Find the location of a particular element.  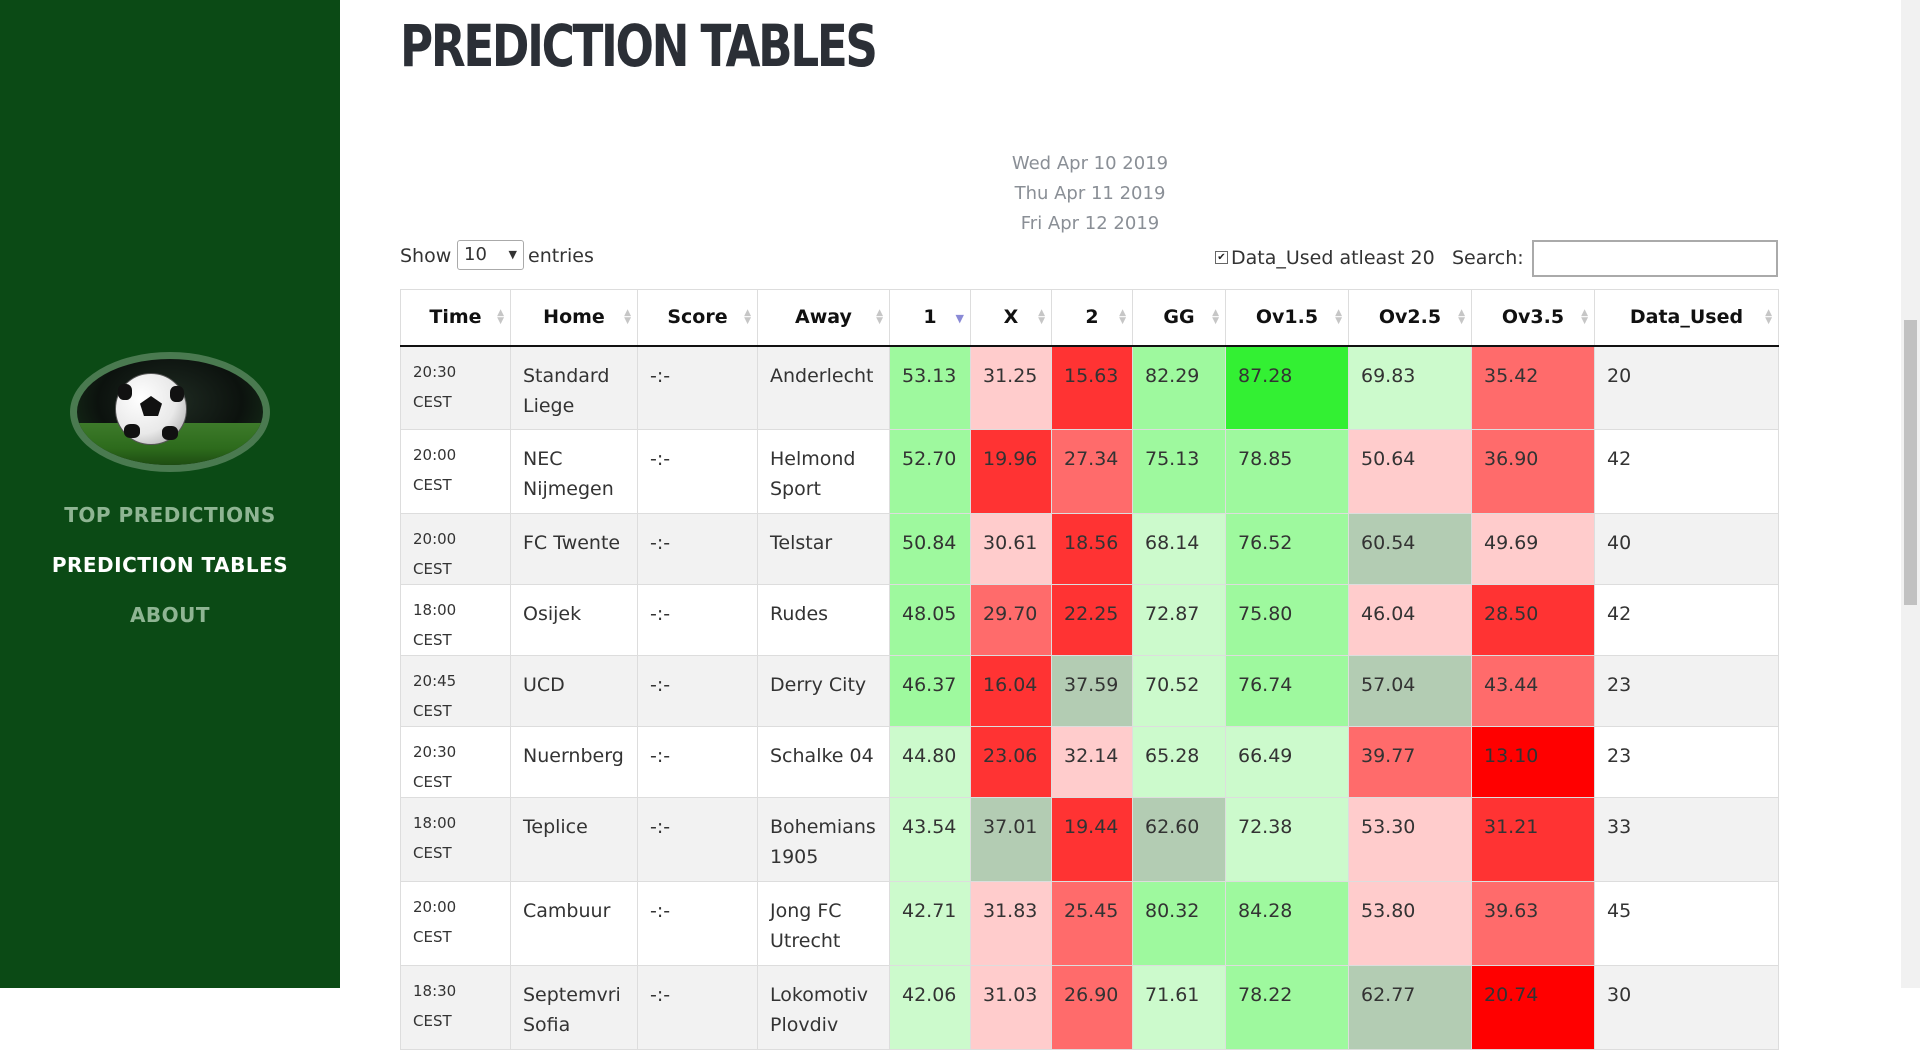

cell-away: Lokomotiv Plovdiv is located at coordinates (823, 1007).